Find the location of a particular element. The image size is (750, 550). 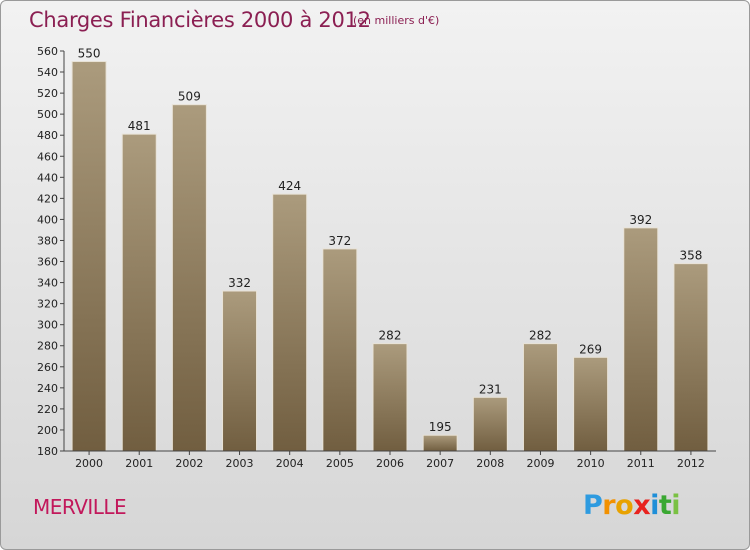

data-label: 424 is located at coordinates (289, 186).